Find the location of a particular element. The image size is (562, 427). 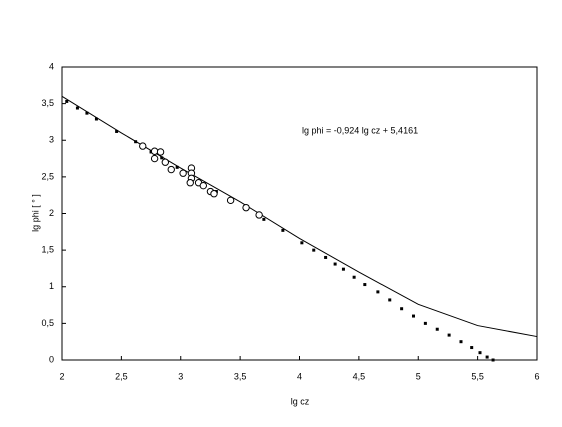

y-tick-label: 0 is located at coordinates (51, 359).